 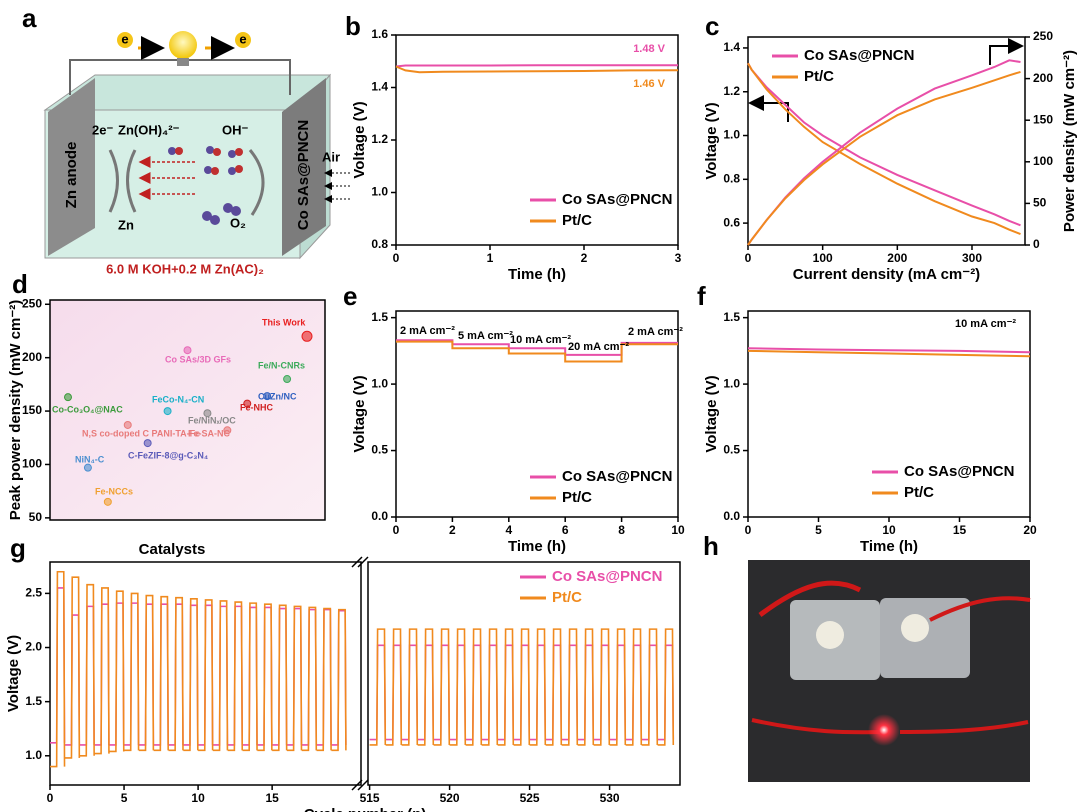 What do you see at coordinates (972, 258) in the screenshot?
I see `x-tick-label: 300` at bounding box center [972, 258].